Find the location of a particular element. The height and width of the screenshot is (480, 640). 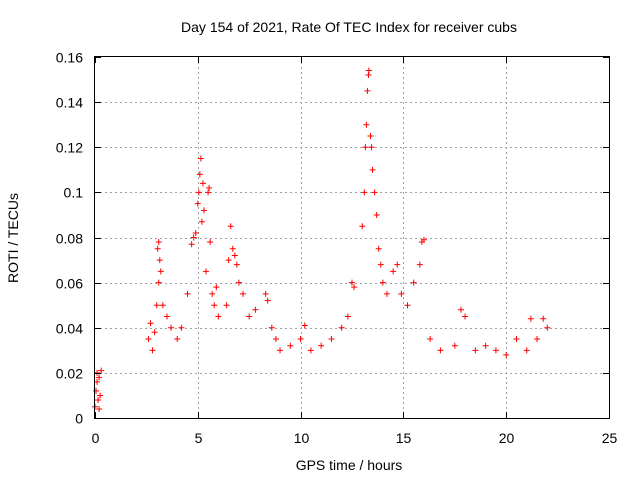

x-tick-label: 0 is located at coordinates (96, 438).